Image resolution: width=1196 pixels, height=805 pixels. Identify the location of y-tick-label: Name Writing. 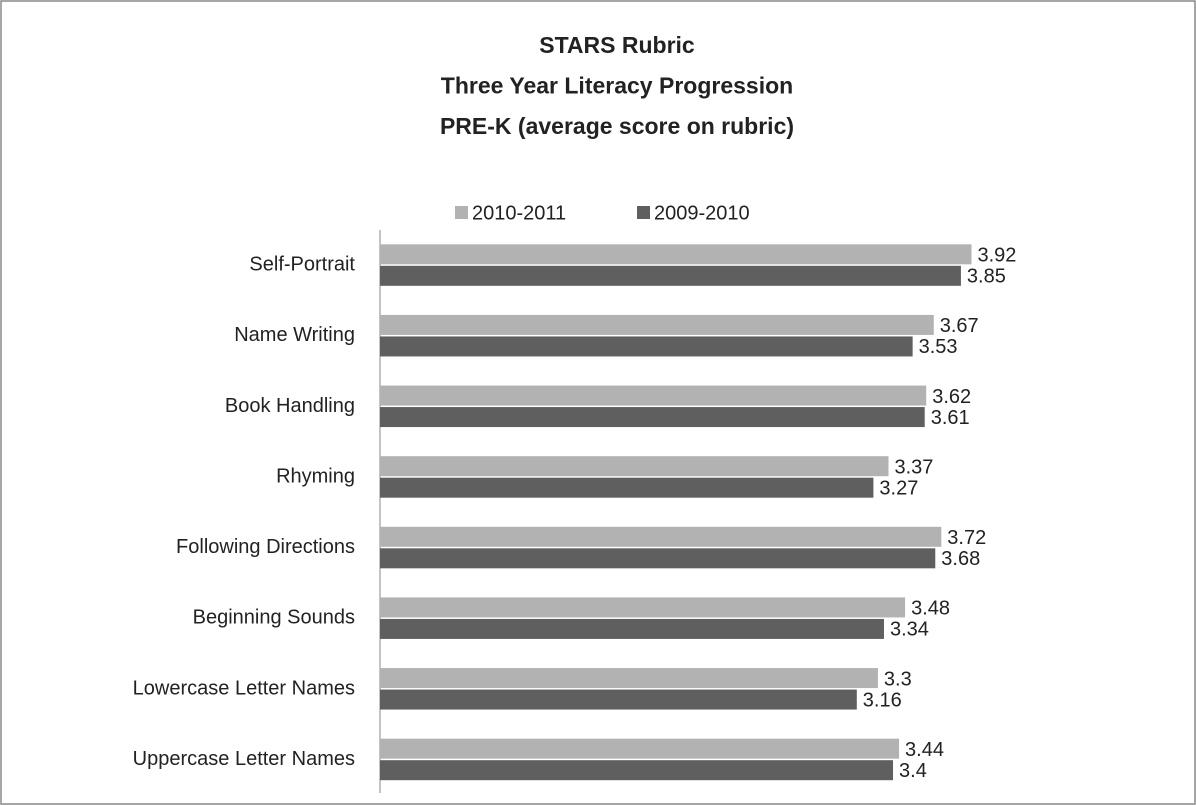
(294, 335).